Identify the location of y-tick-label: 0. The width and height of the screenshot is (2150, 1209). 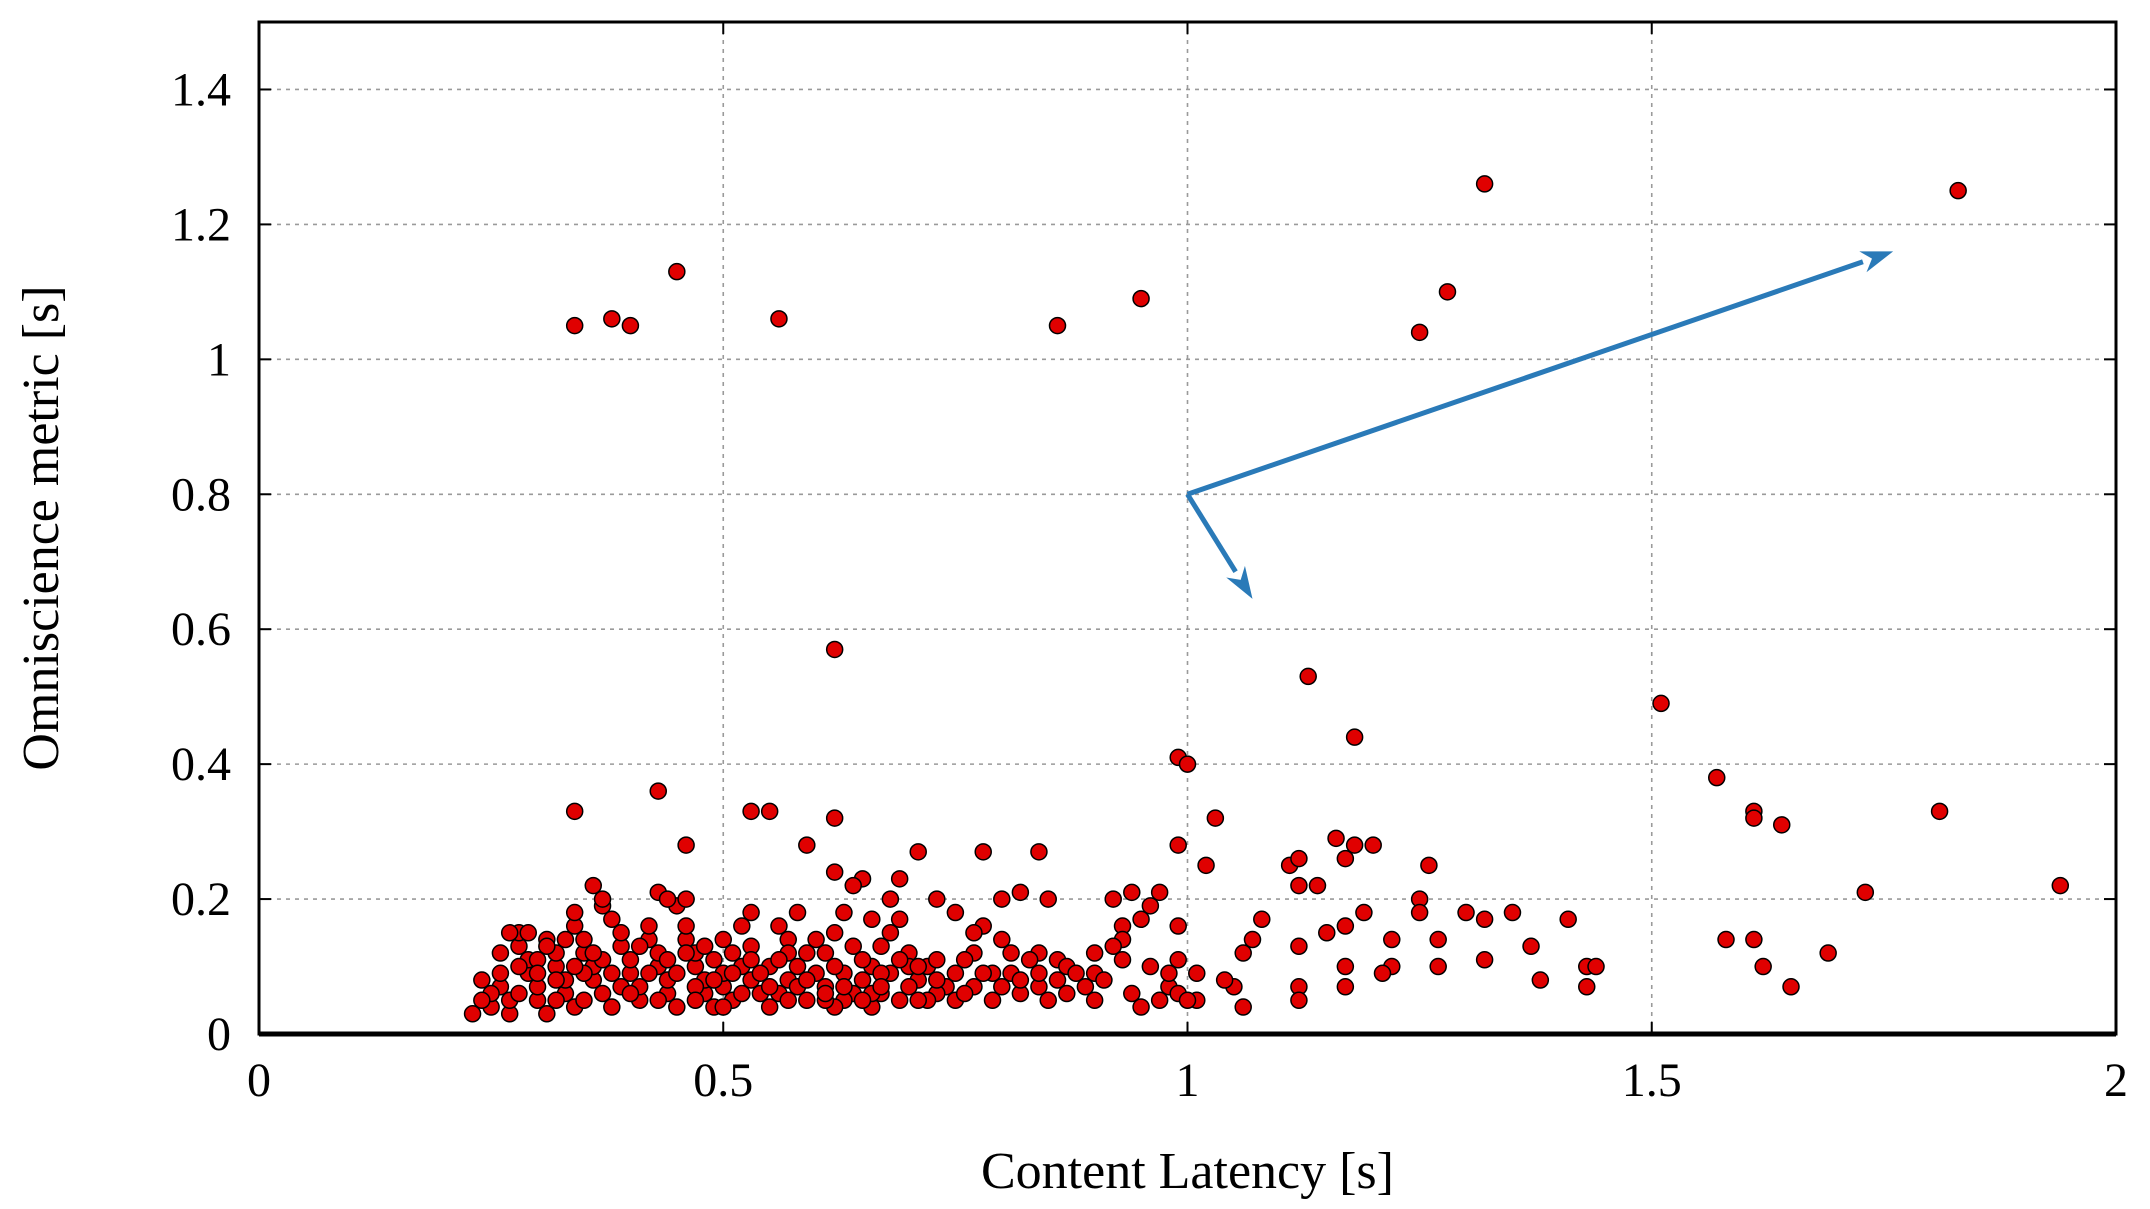
(219, 1034).